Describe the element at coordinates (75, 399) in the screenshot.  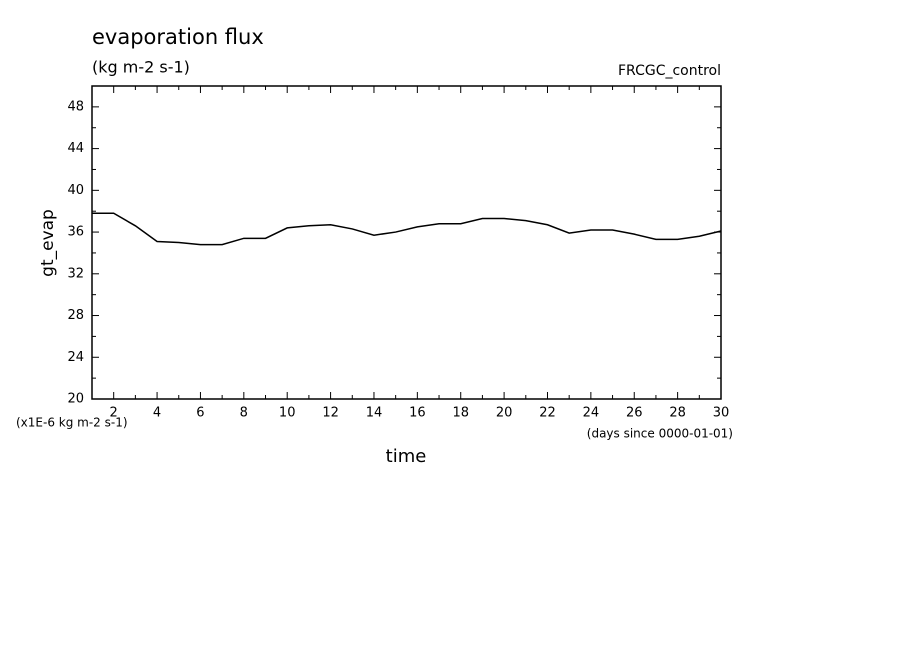
I see `y-tick-label: 20` at that location.